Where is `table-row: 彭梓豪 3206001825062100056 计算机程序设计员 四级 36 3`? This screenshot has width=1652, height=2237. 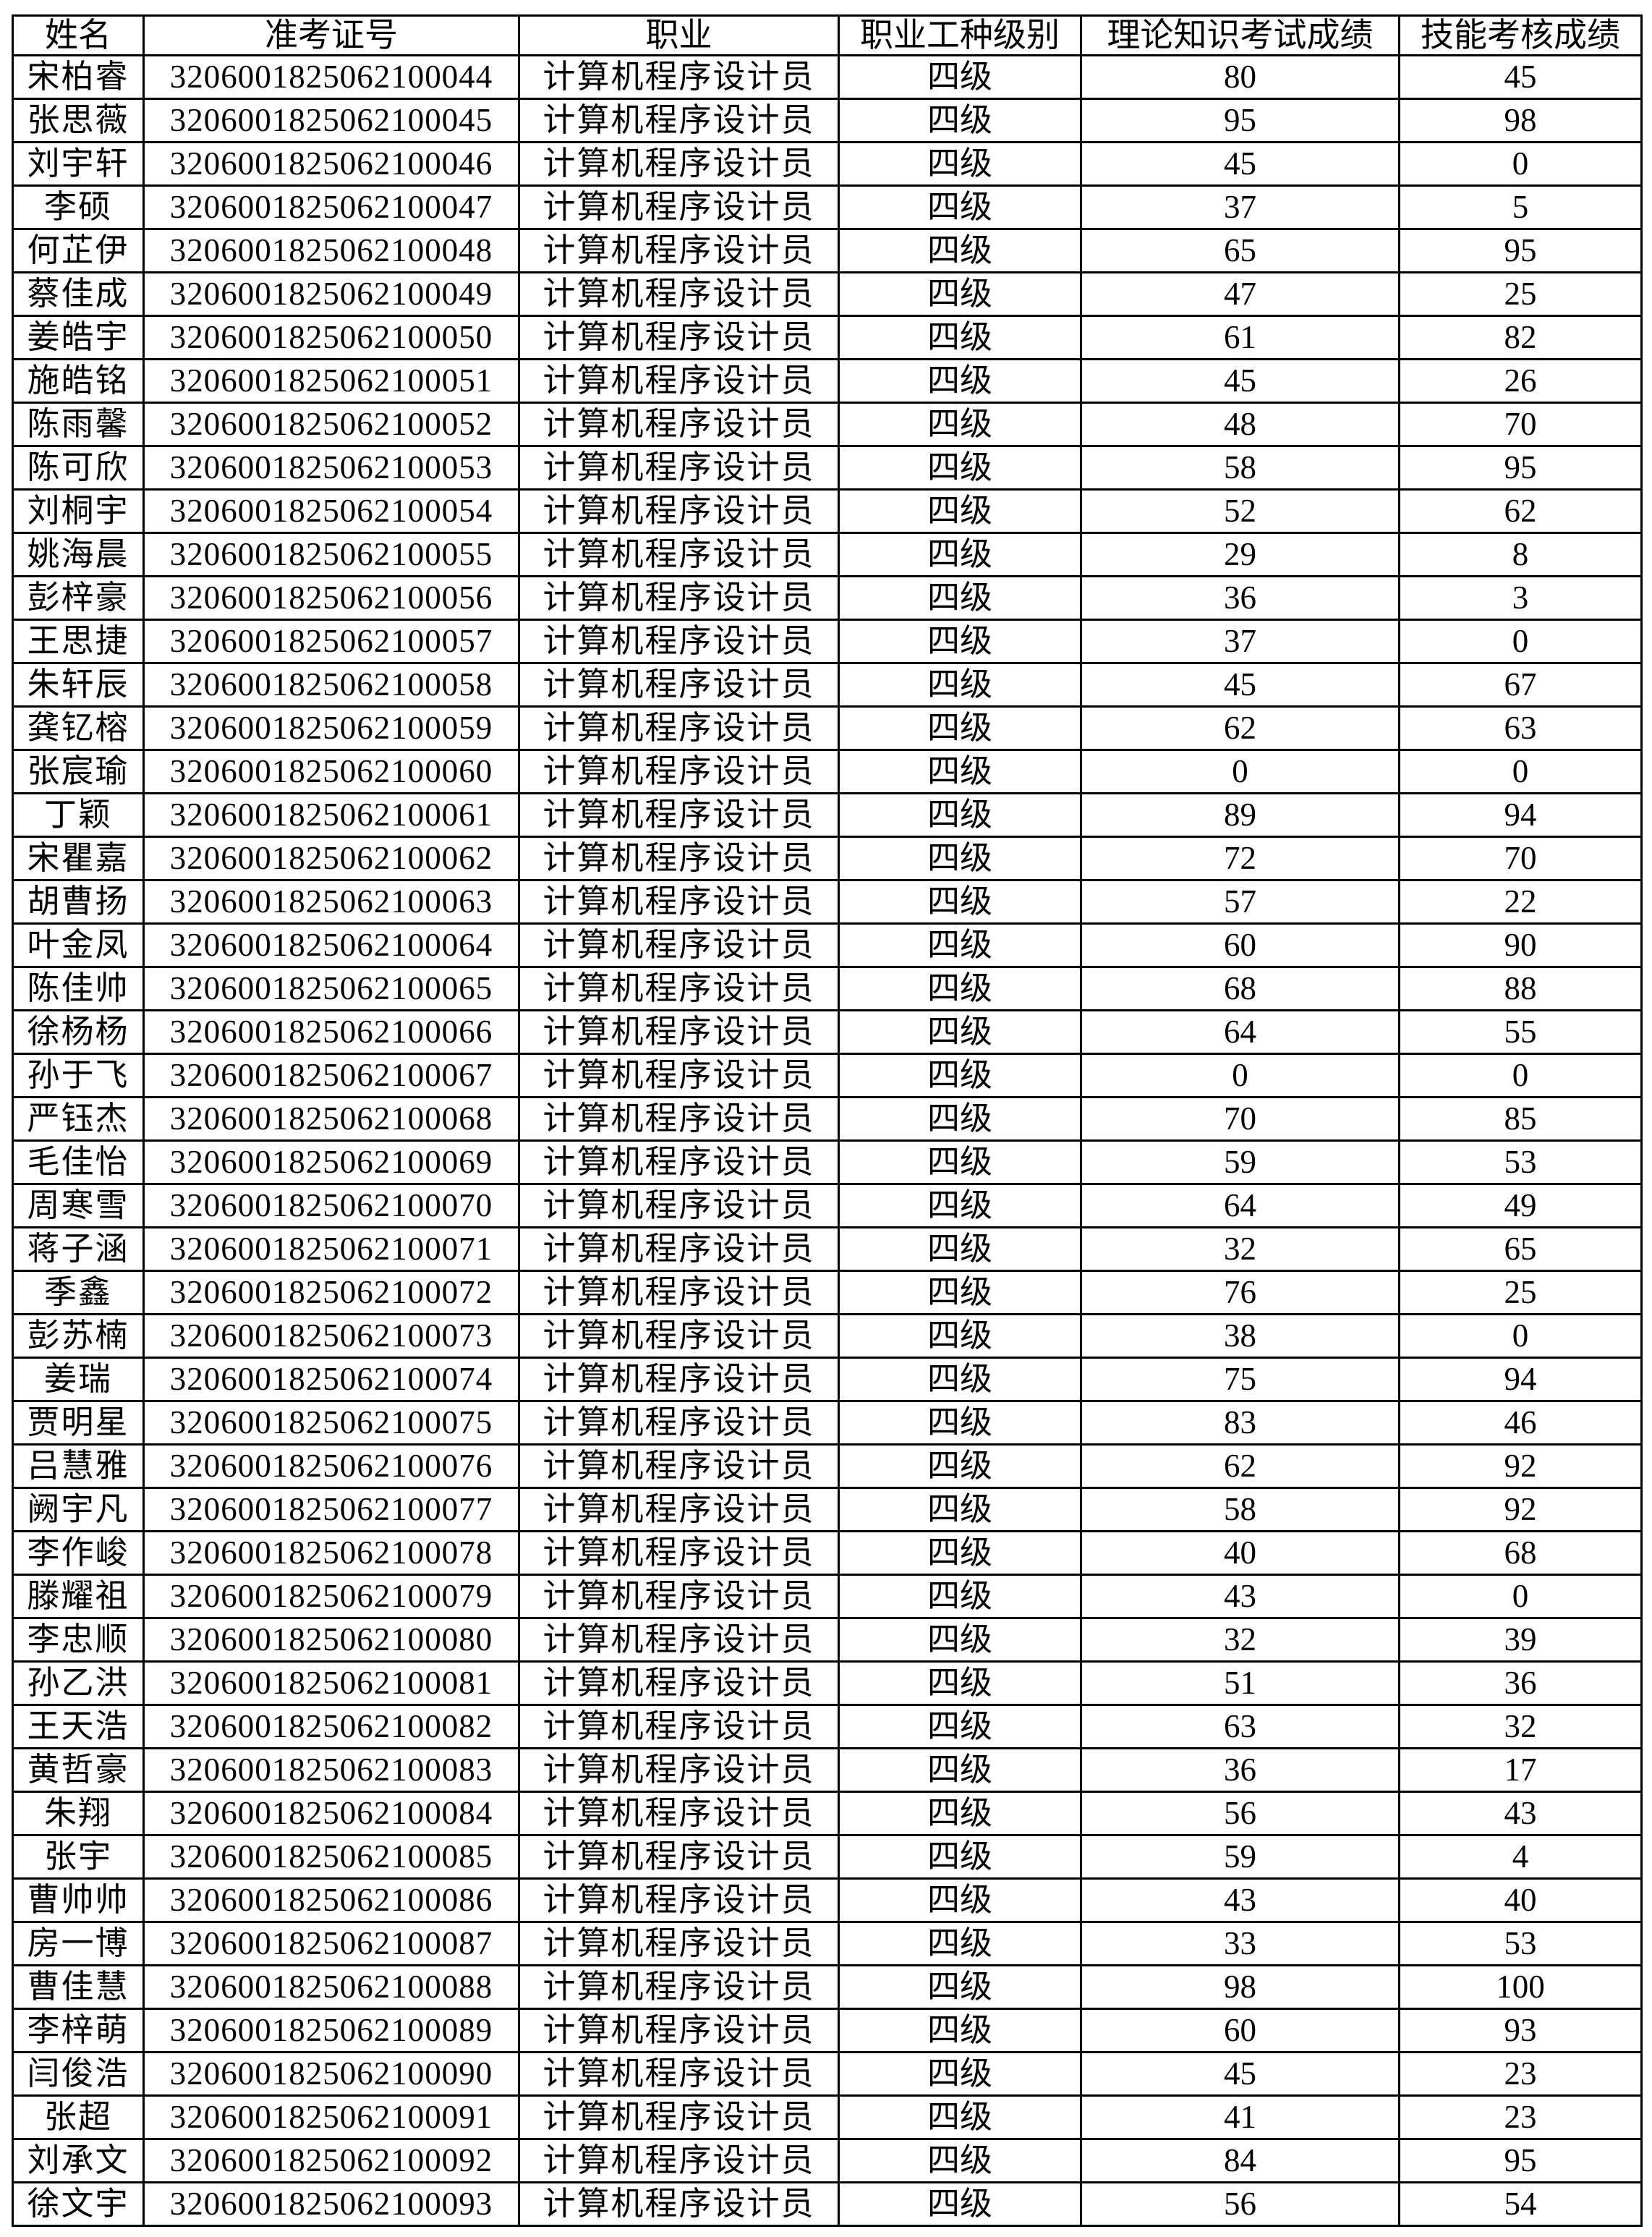 table-row: 彭梓豪 3206001825062100056 计算机程序设计员 四级 36 3 is located at coordinates (827, 598).